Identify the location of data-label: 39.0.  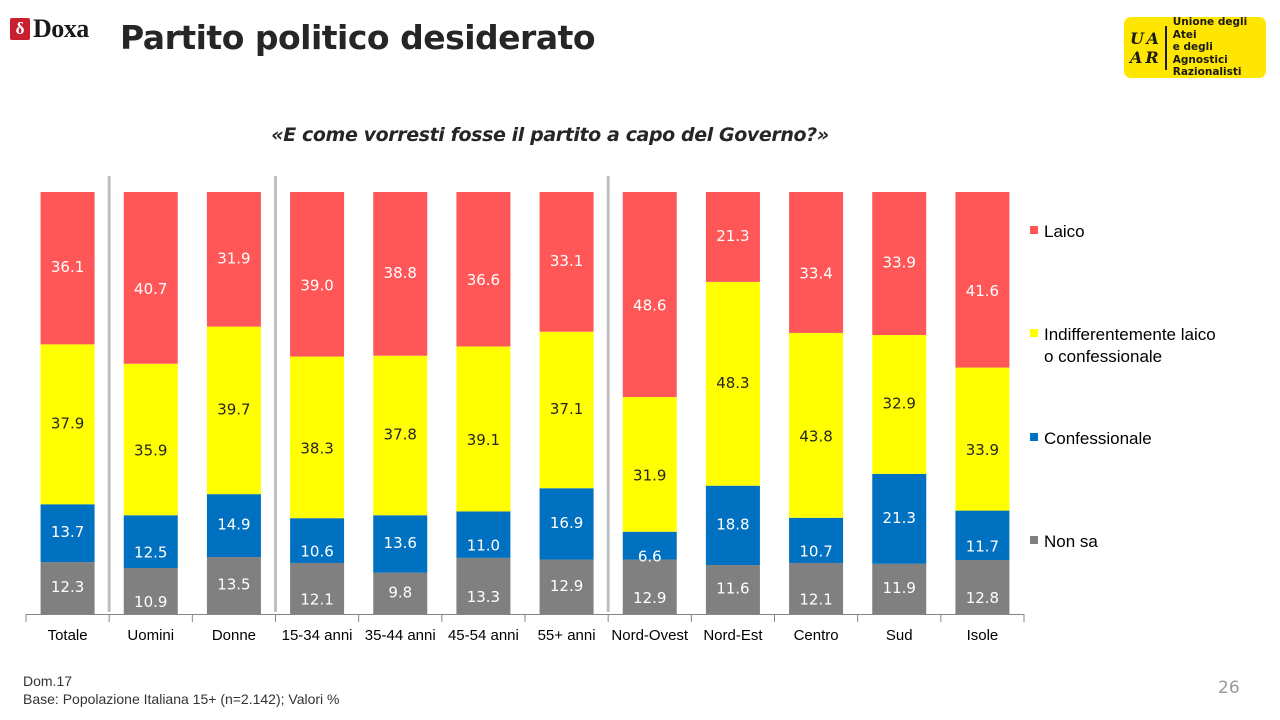
(316, 285).